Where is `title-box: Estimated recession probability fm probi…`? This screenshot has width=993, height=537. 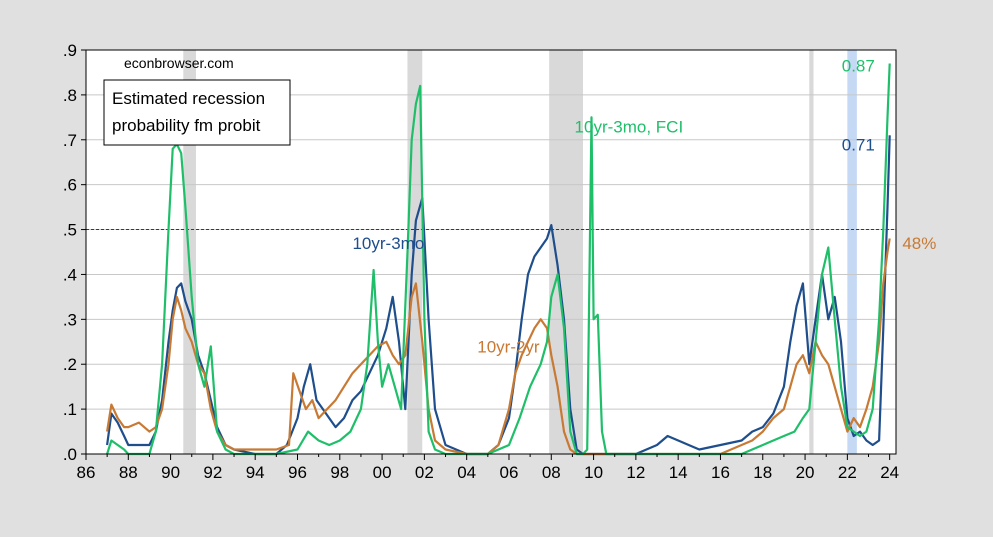 title-box: Estimated recession probability fm probi… is located at coordinates (197, 112).